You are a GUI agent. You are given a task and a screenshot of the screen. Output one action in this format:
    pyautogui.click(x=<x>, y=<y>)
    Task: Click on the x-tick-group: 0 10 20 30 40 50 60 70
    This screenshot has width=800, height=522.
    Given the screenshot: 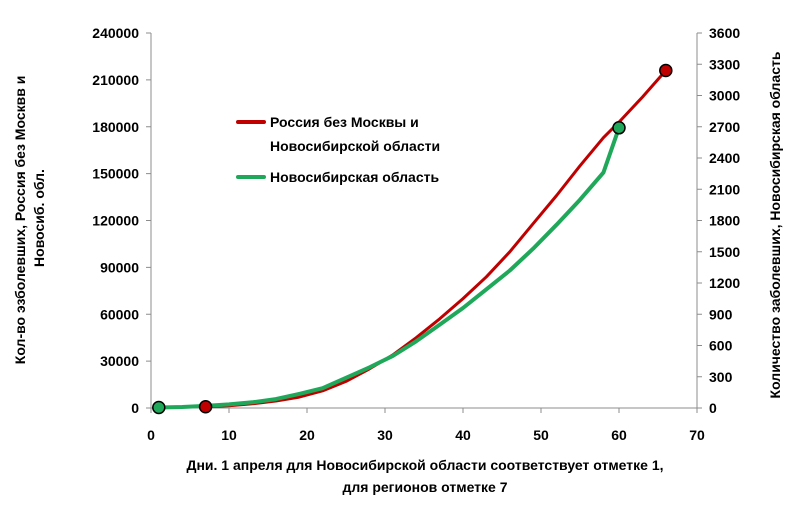 What is the action you would take?
    pyautogui.click(x=426, y=425)
    